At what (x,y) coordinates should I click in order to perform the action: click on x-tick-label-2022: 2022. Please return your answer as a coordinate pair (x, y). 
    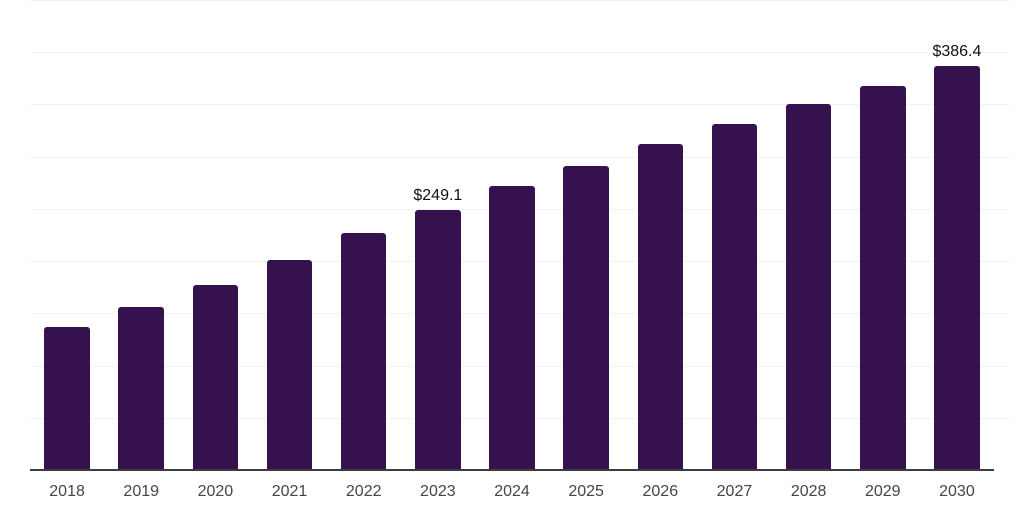
    Looking at the image, I should click on (363, 491).